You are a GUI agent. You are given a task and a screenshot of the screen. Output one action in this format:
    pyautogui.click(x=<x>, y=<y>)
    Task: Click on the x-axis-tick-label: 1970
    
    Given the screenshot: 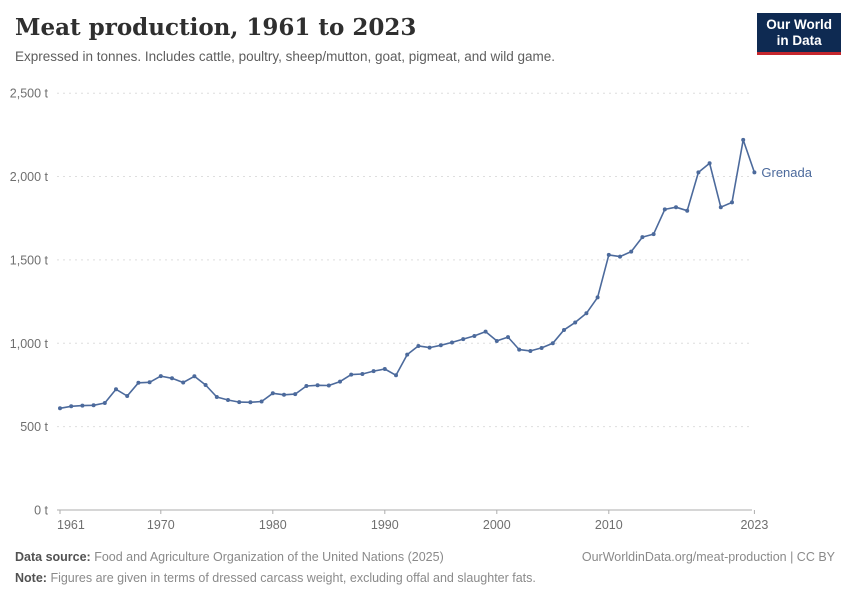 What is the action you would take?
    pyautogui.click(x=161, y=525)
    